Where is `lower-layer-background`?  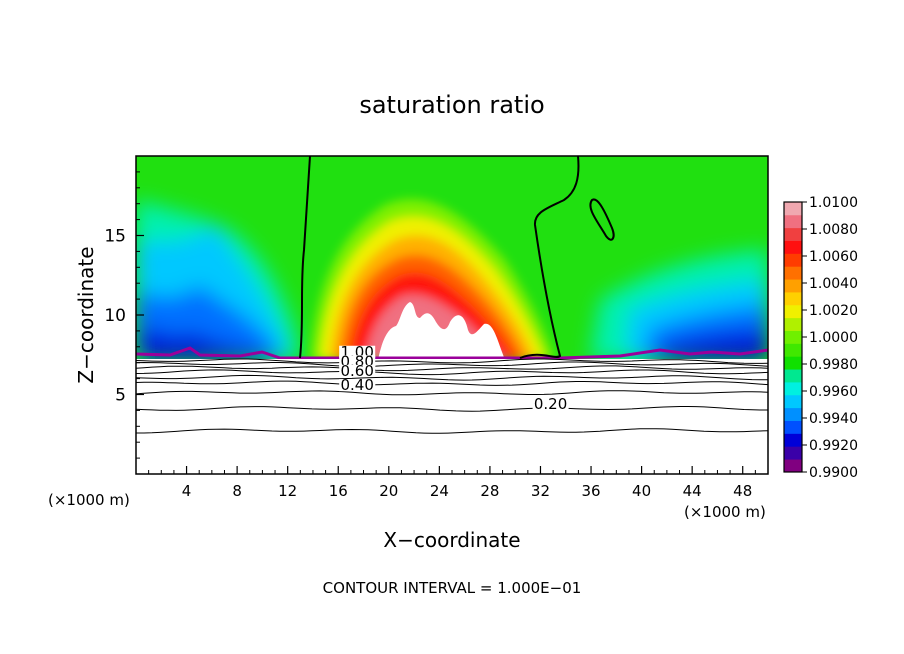 lower-layer-background is located at coordinates (452, 416).